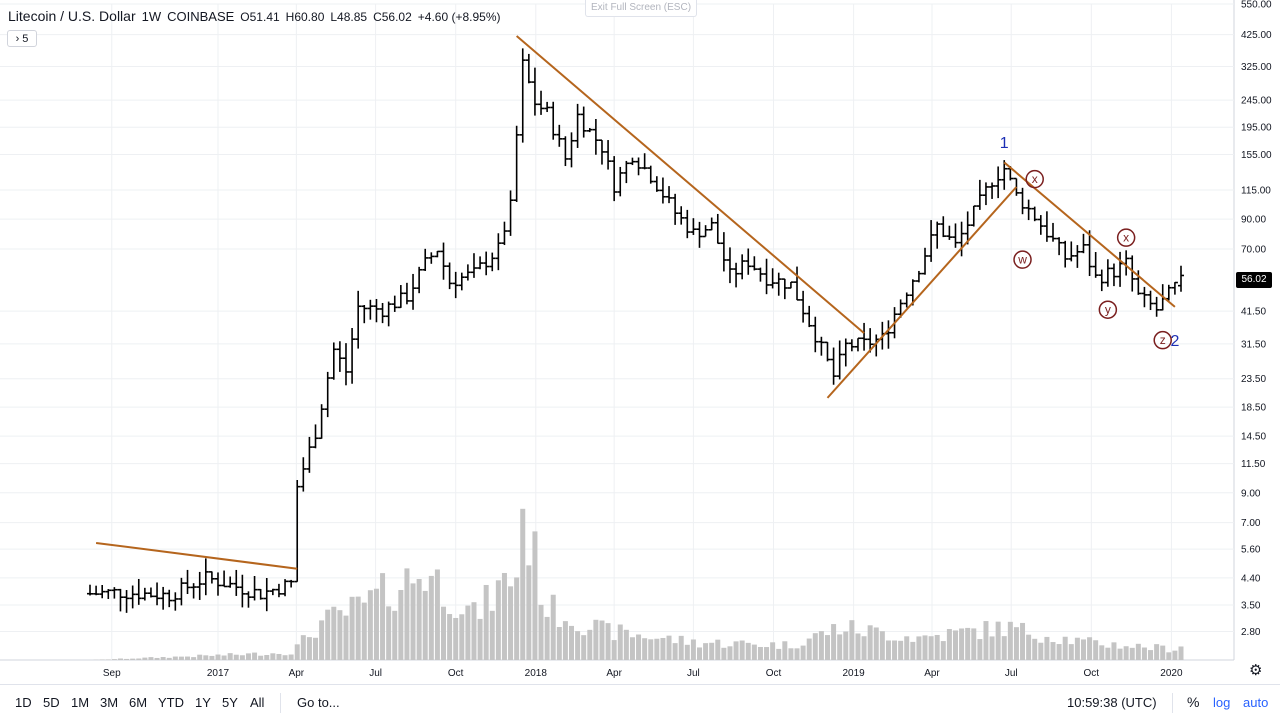  I want to click on y-tick-label: 3.50, so click(1251, 606).